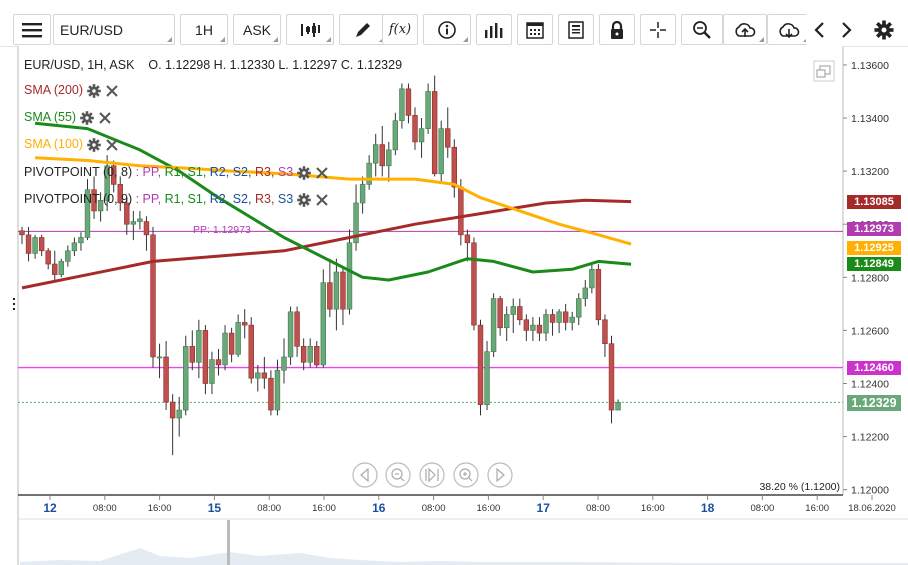  Describe the element at coordinates (400, 29) in the screenshot. I see `function-button: f(x)` at that location.